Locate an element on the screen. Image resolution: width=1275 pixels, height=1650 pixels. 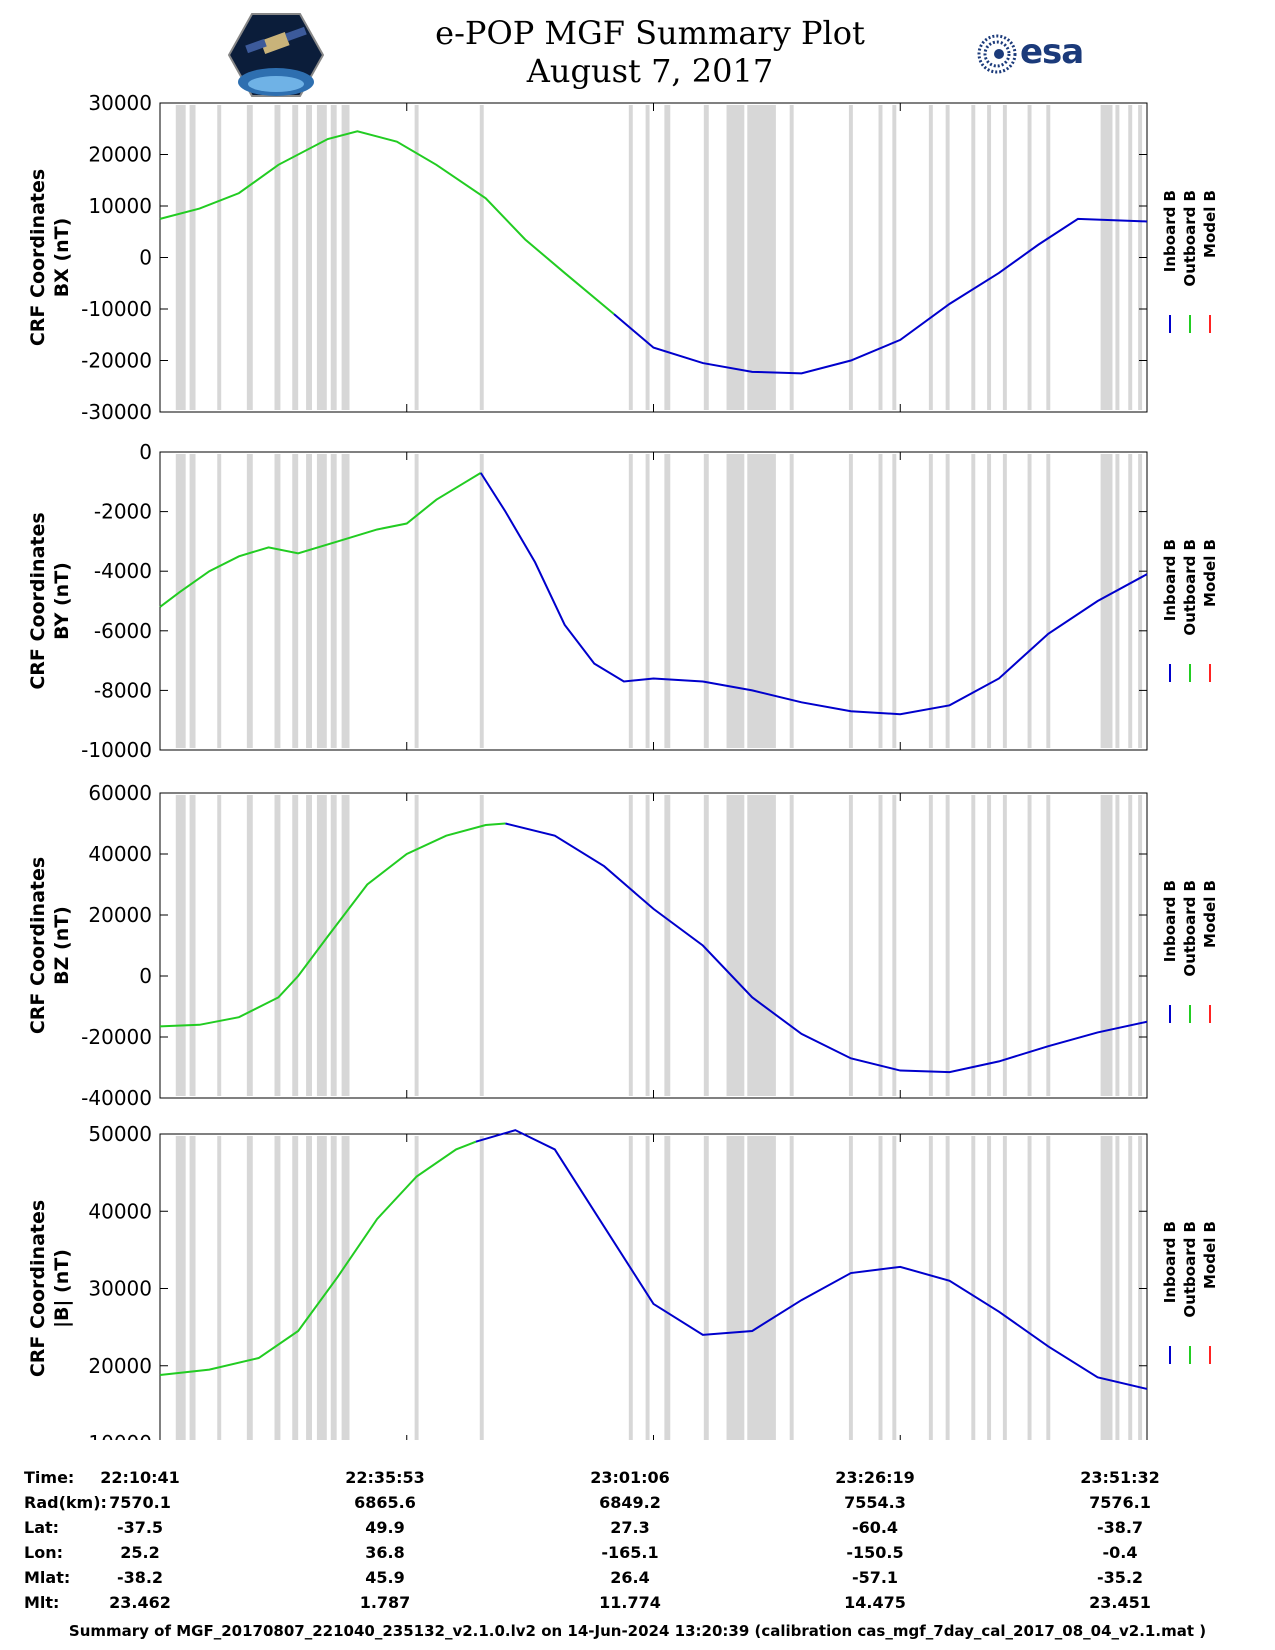
y-tick-label: -20000 is located at coordinates (116, 1037).